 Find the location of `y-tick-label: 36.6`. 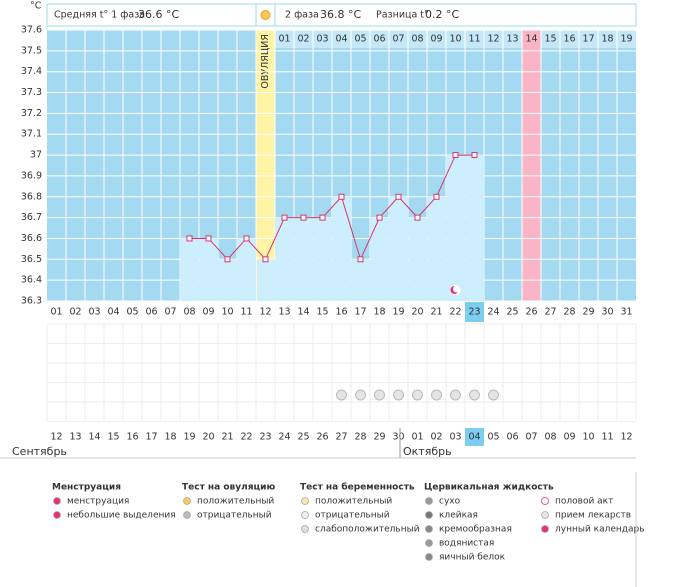

y-tick-label: 36.6 is located at coordinates (31, 238).